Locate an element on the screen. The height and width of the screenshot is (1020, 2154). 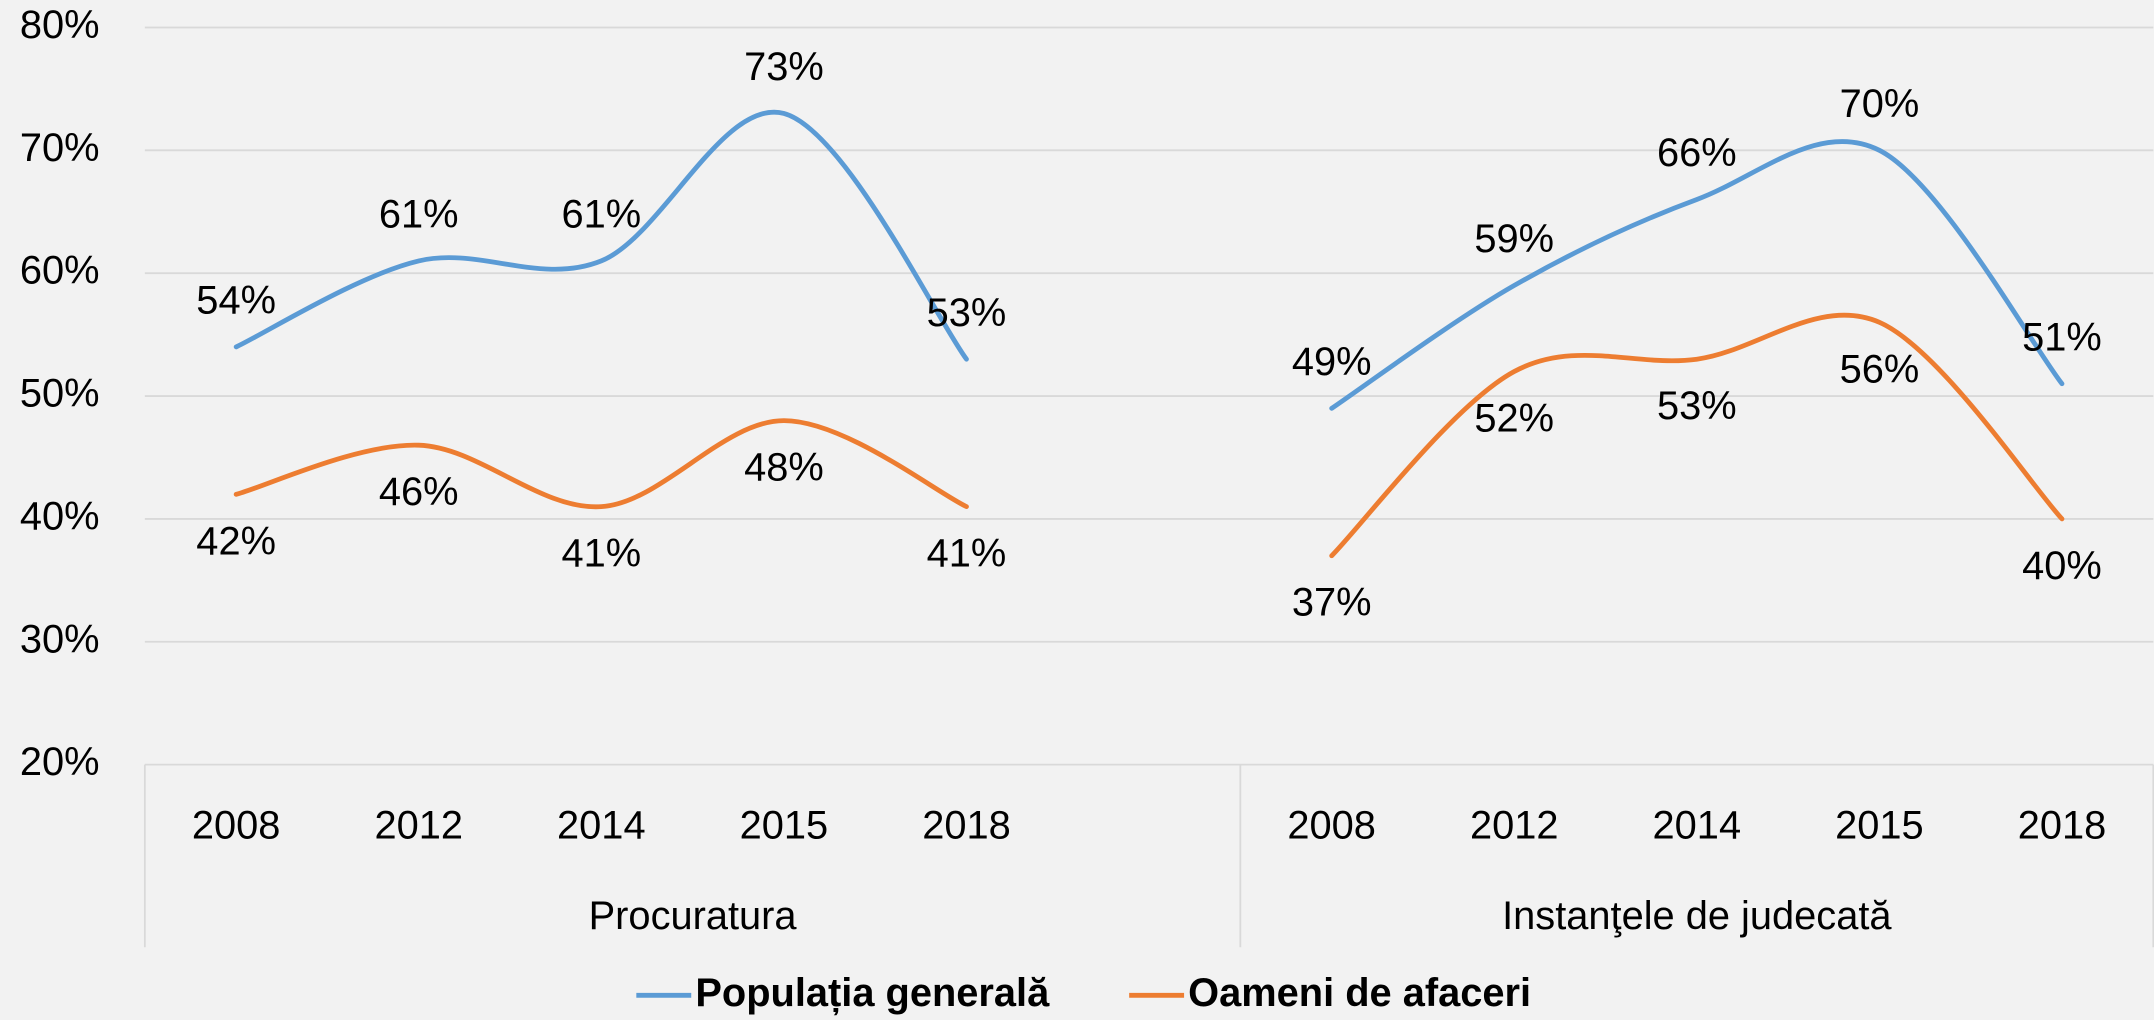
y-tick-label: 20% is located at coordinates (60, 762).